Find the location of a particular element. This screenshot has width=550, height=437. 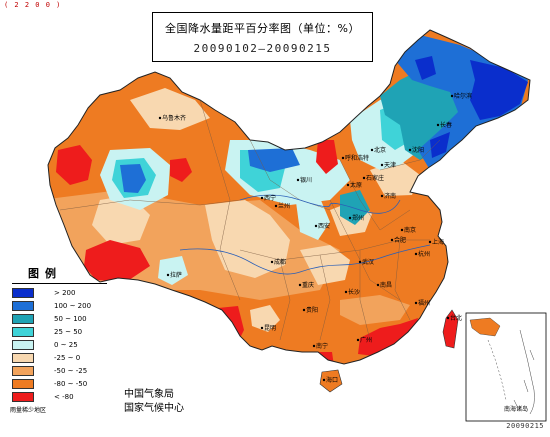

legend-item: > 200 is located at coordinates (62, 293).